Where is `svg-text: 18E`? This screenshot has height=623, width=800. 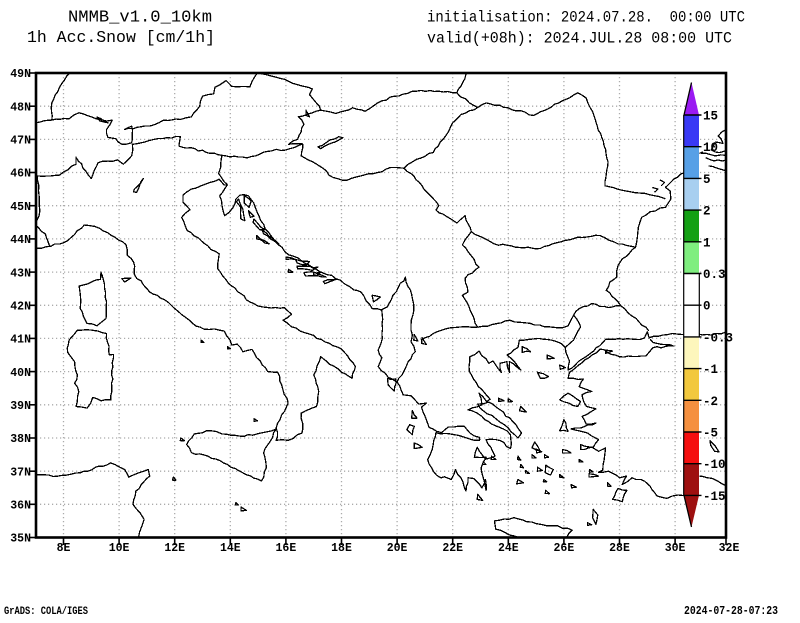 svg-text: 18E is located at coordinates (341, 548).